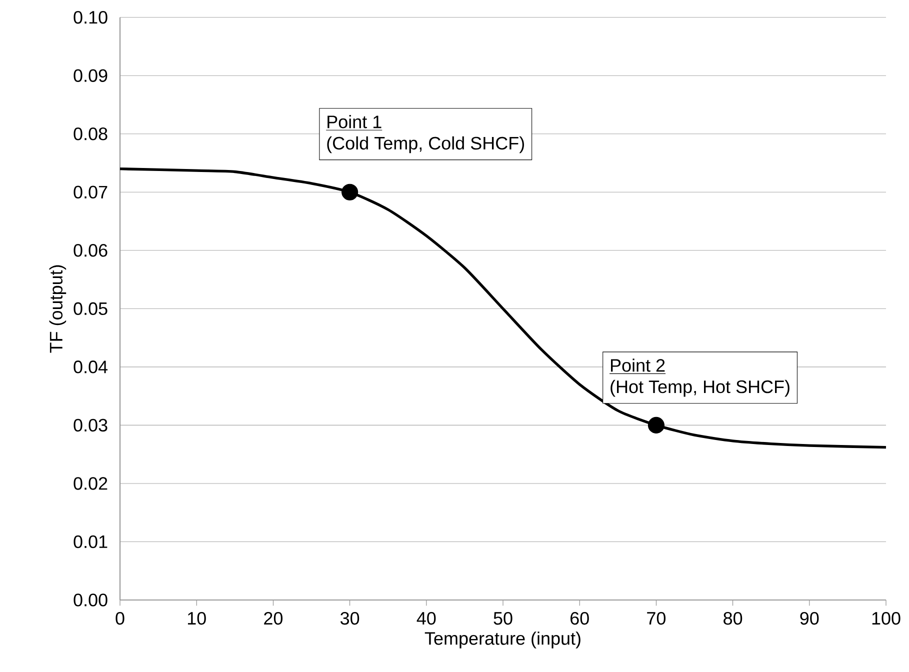  Describe the element at coordinates (809, 618) in the screenshot. I see `x-tick-label: 90` at that location.